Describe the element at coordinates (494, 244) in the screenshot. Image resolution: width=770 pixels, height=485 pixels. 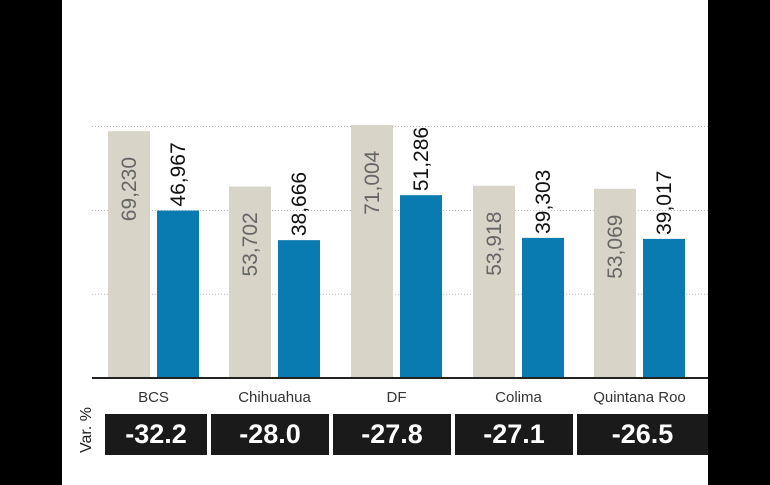
I see `bar-value-label: 53,918` at that location.